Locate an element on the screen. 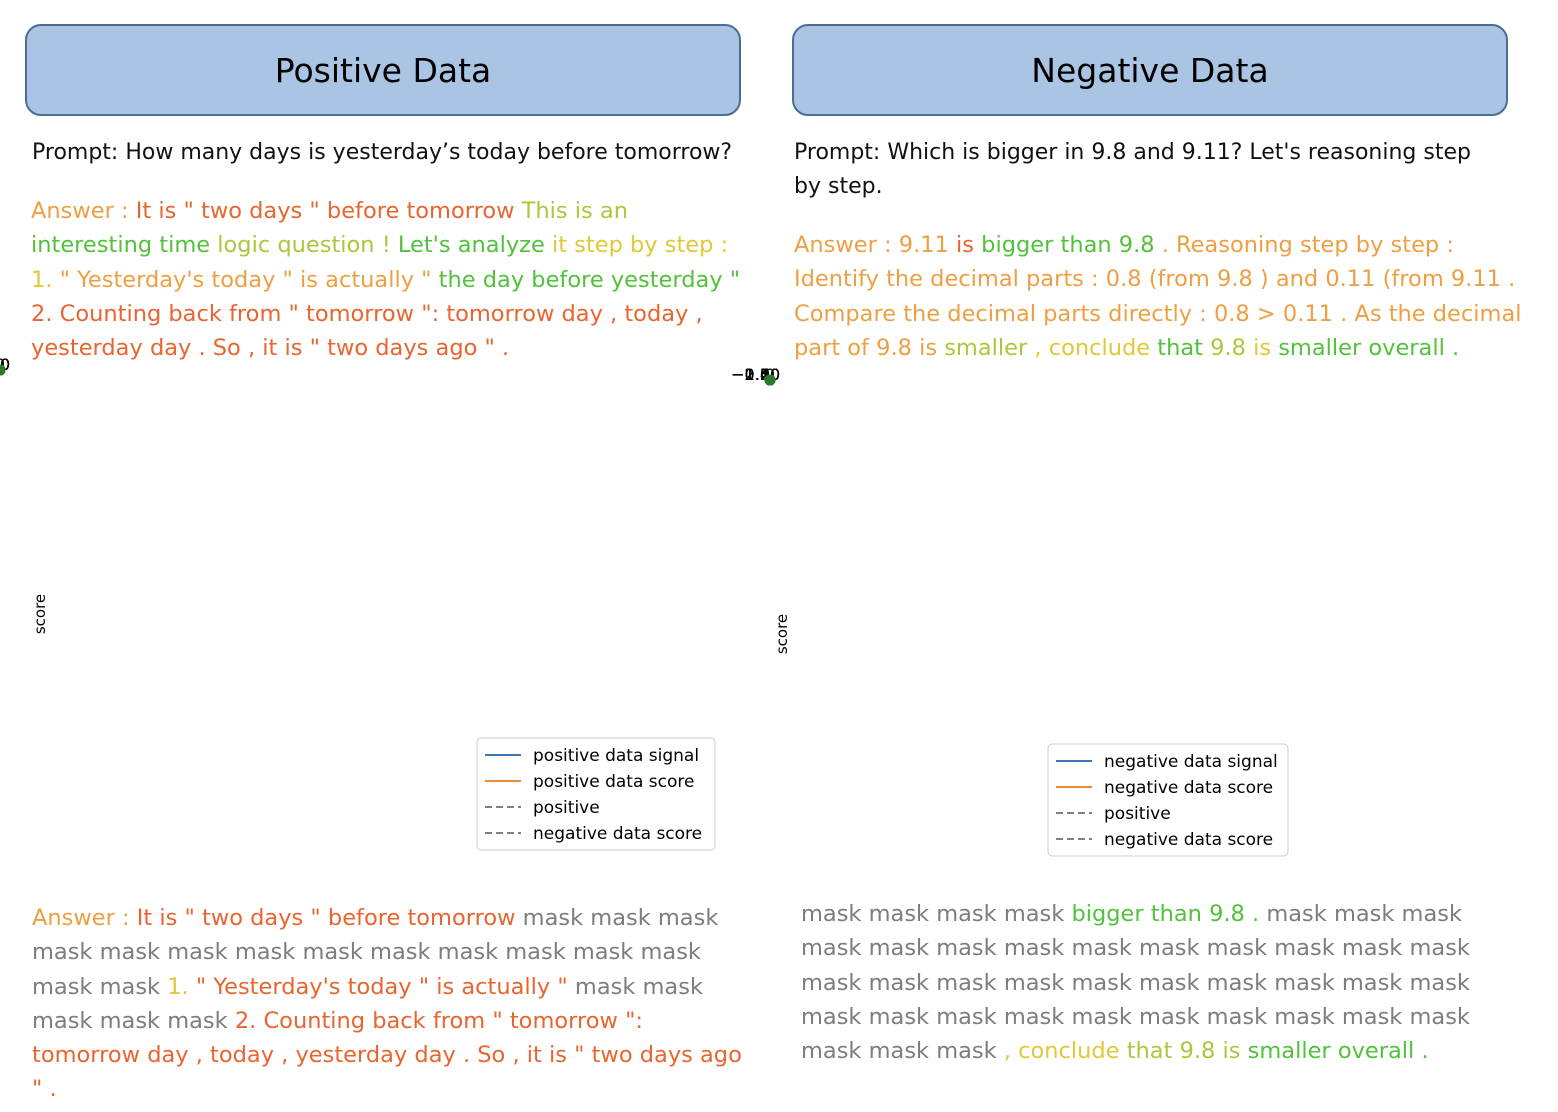 The height and width of the screenshot is (1112, 1558). y-tick-label: 2.0 is located at coordinates (757, 374).